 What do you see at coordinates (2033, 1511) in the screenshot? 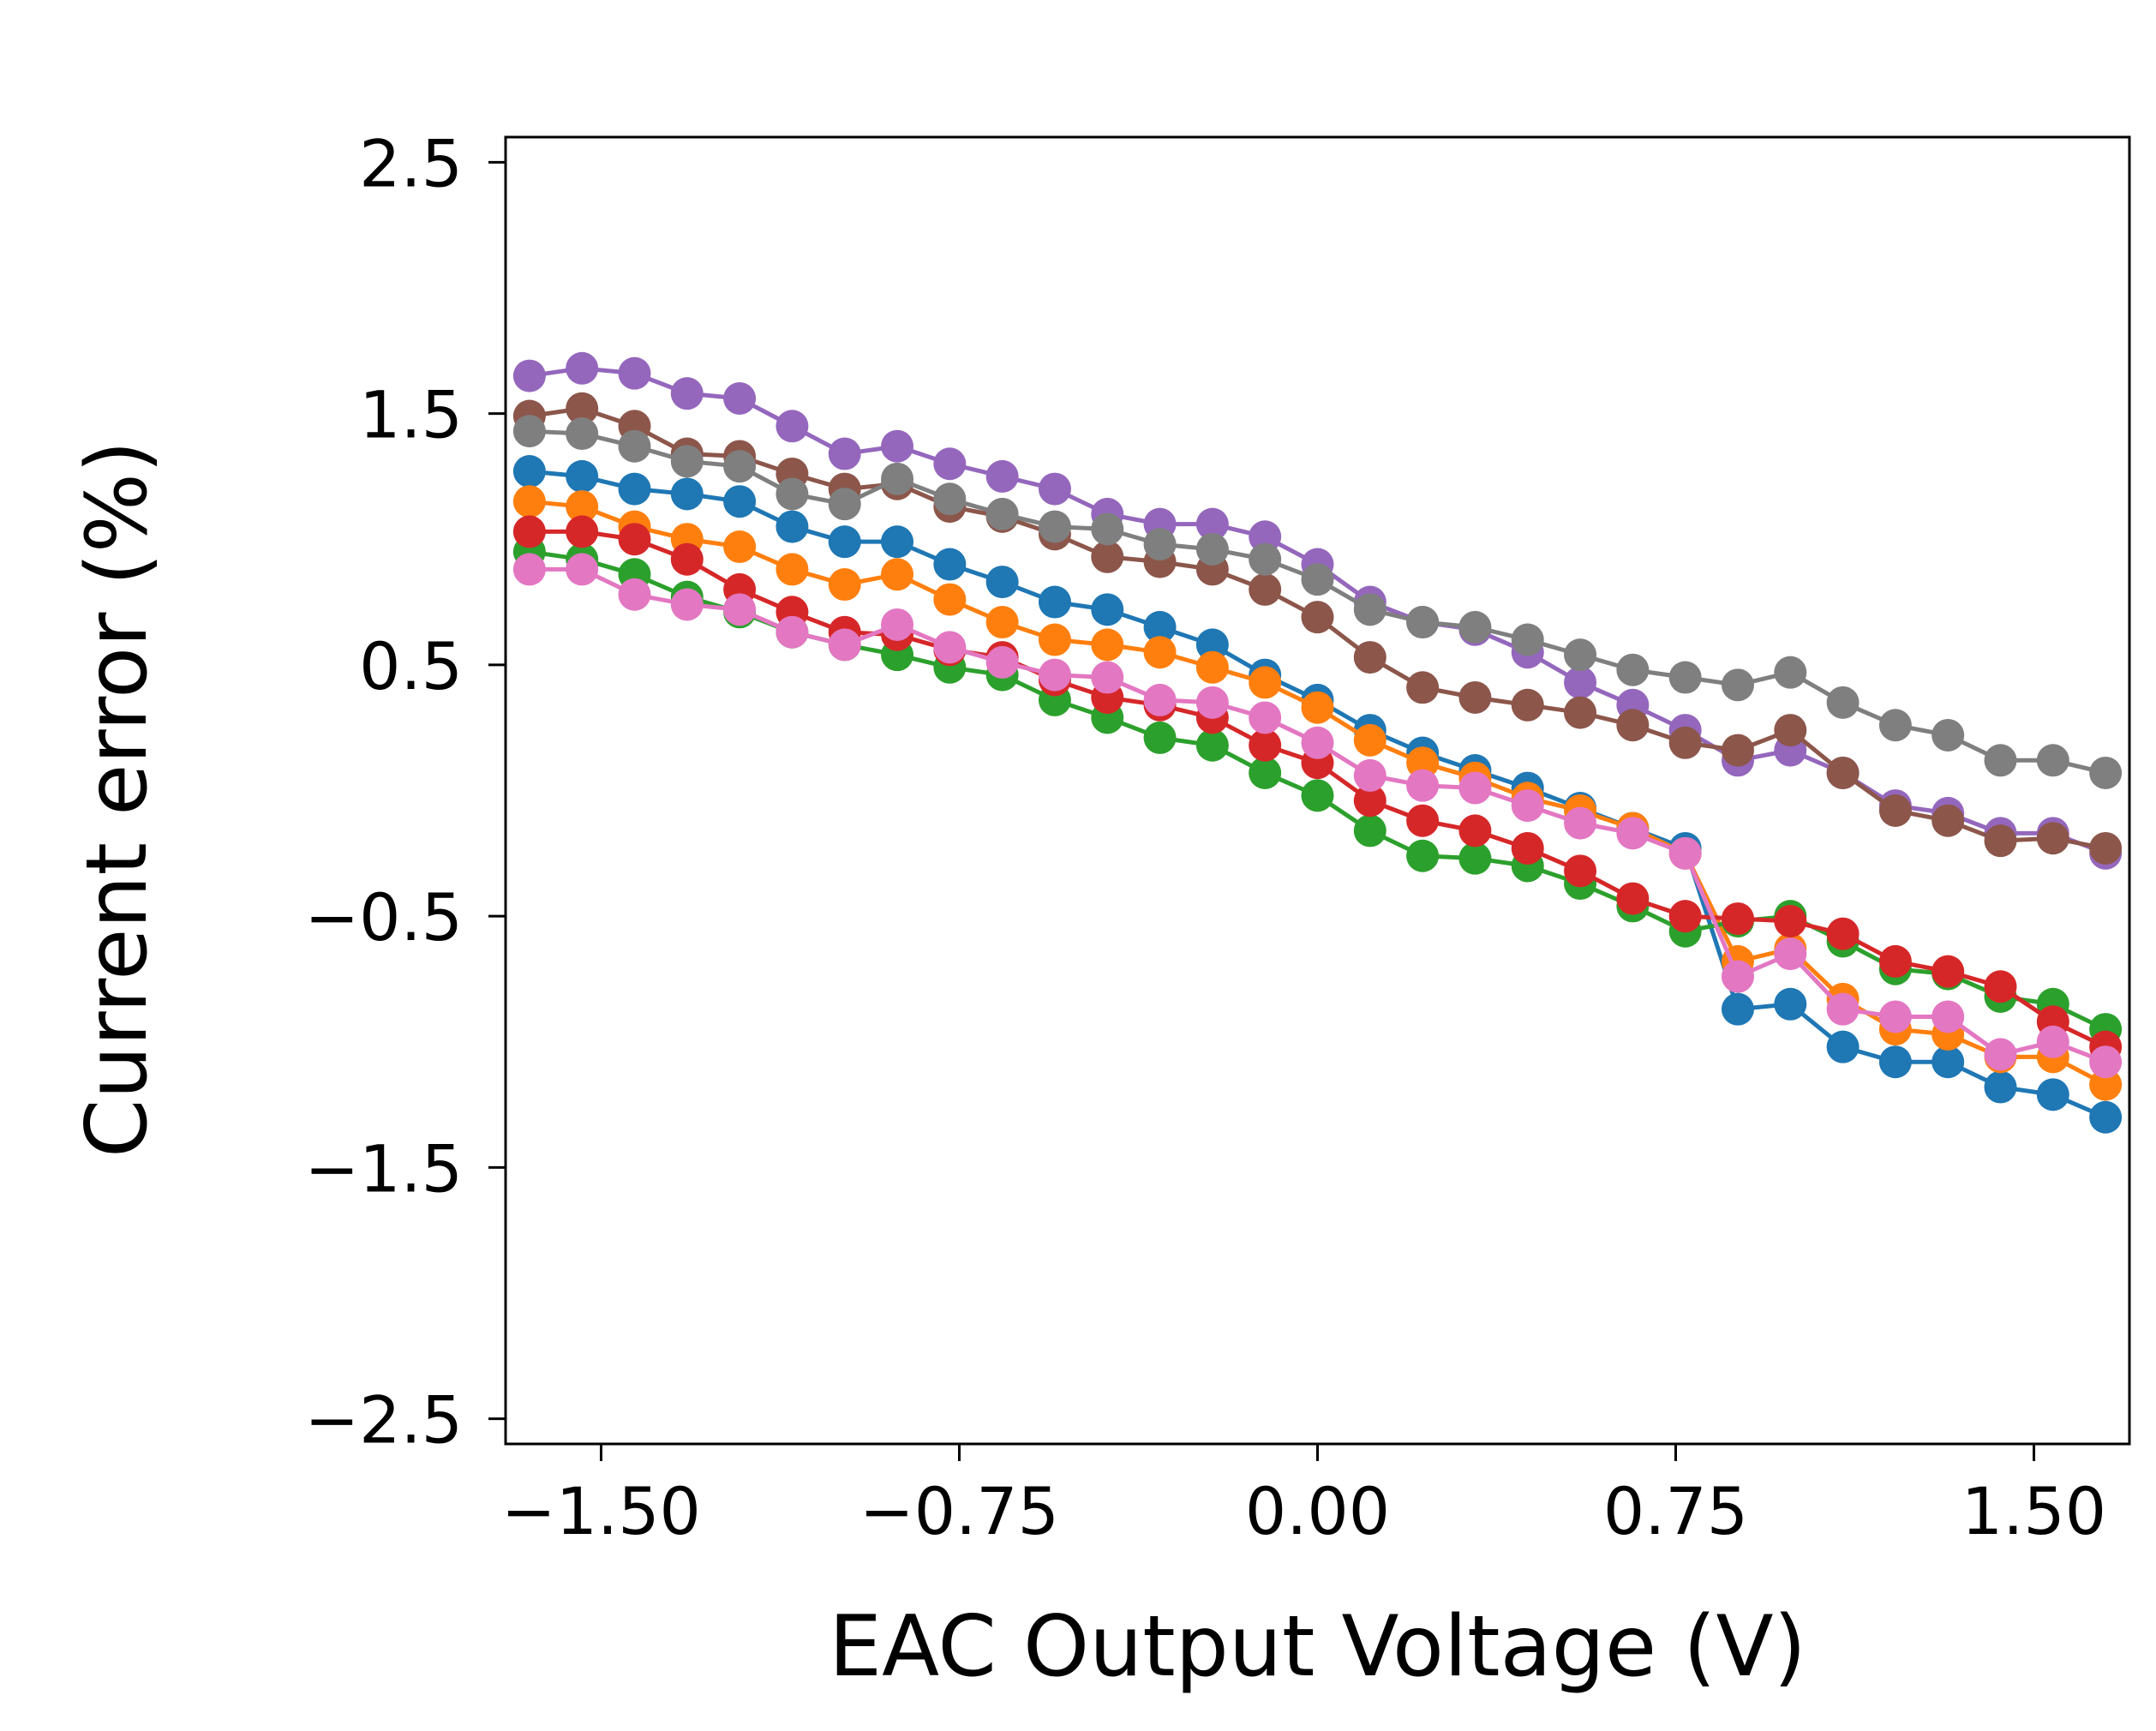
I see `x-tick-label: 1.50` at bounding box center [2033, 1511].